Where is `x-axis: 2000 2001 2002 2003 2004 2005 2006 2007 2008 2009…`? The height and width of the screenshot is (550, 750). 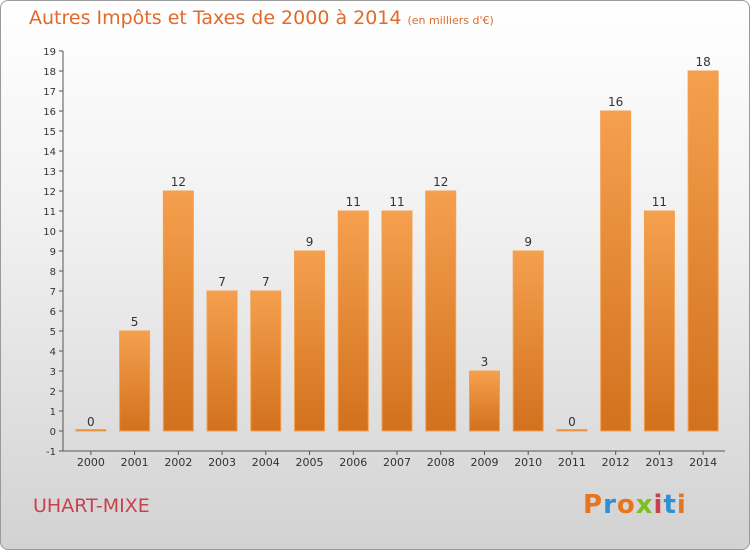 x-axis: 2000 2001 2002 2003 2004 2005 2006 2007 2008 2009… is located at coordinates (394, 459).